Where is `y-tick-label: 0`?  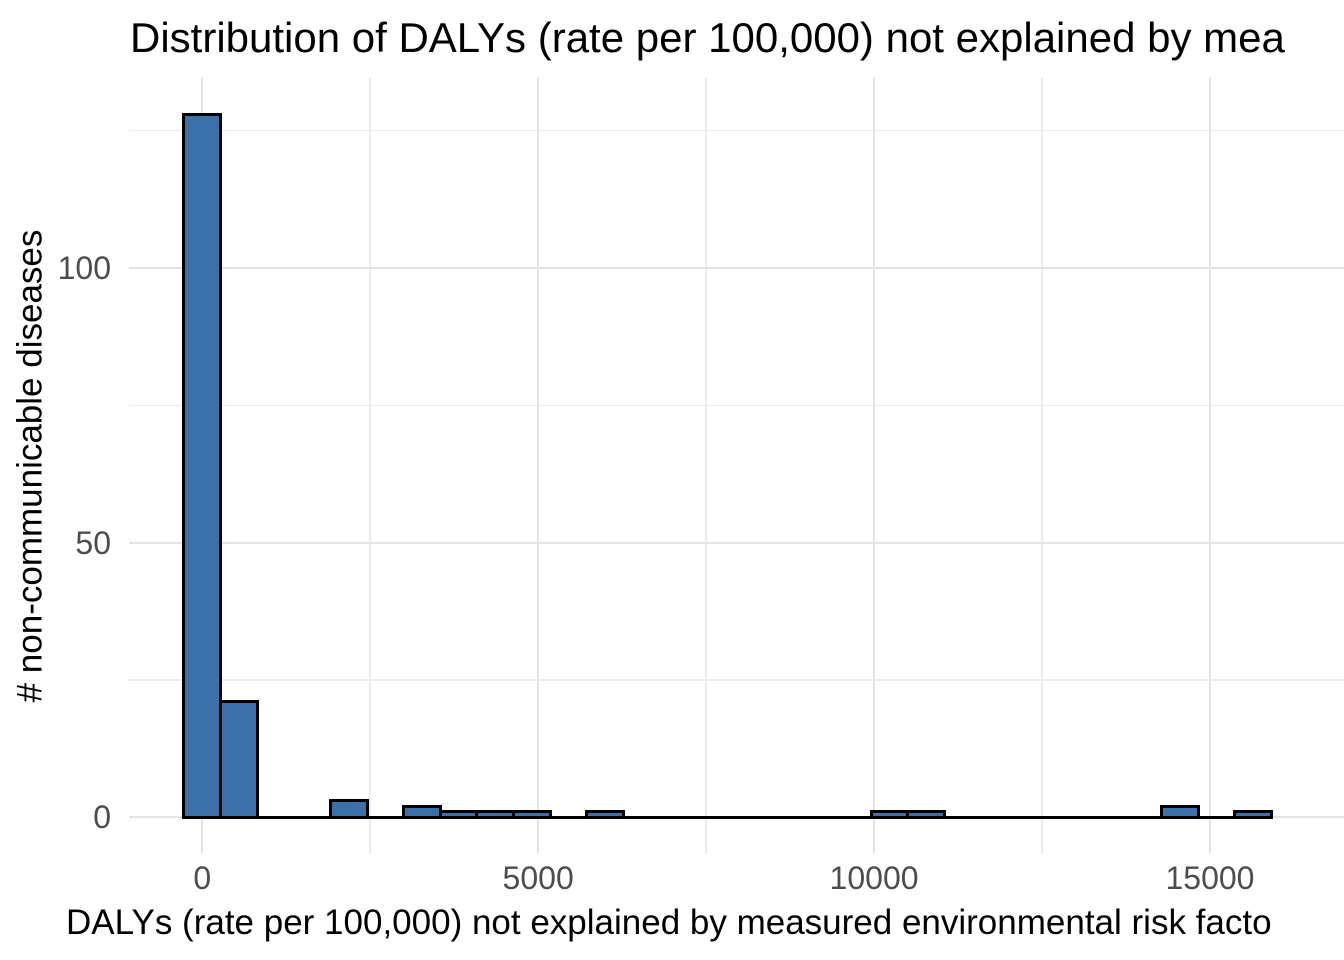
y-tick-label: 0 is located at coordinates (102, 817).